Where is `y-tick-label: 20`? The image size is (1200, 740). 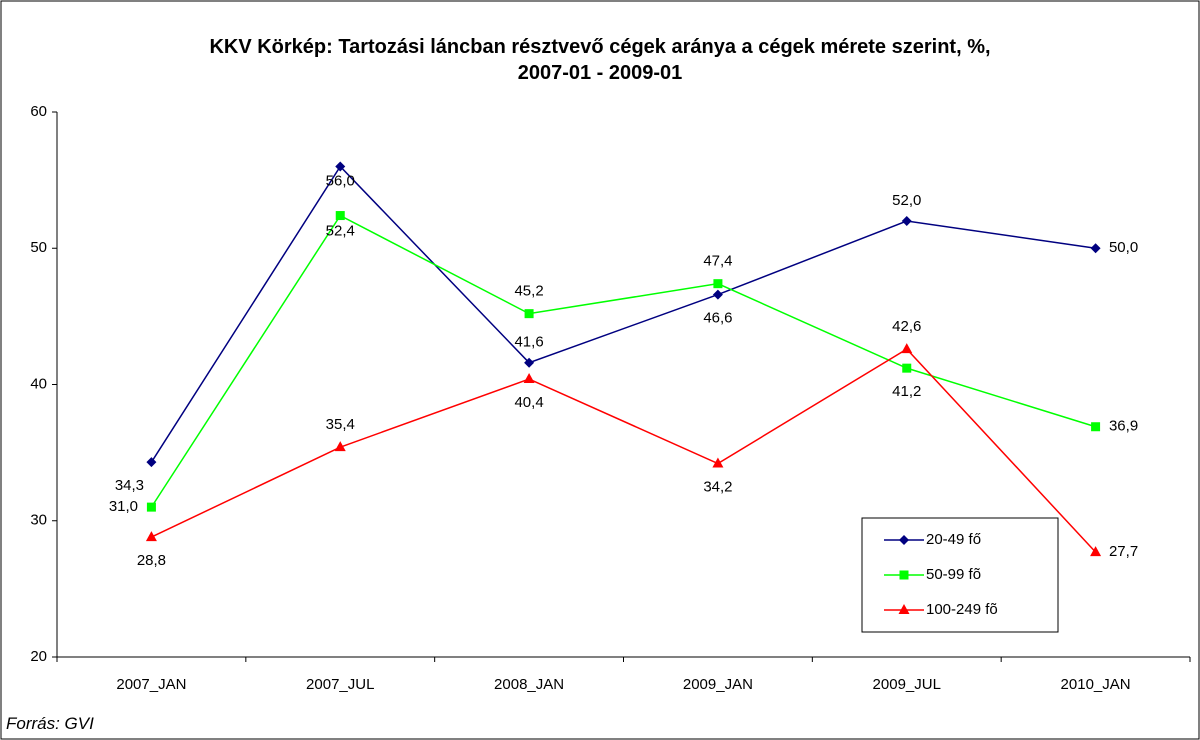
y-tick-label: 20 is located at coordinates (38, 656).